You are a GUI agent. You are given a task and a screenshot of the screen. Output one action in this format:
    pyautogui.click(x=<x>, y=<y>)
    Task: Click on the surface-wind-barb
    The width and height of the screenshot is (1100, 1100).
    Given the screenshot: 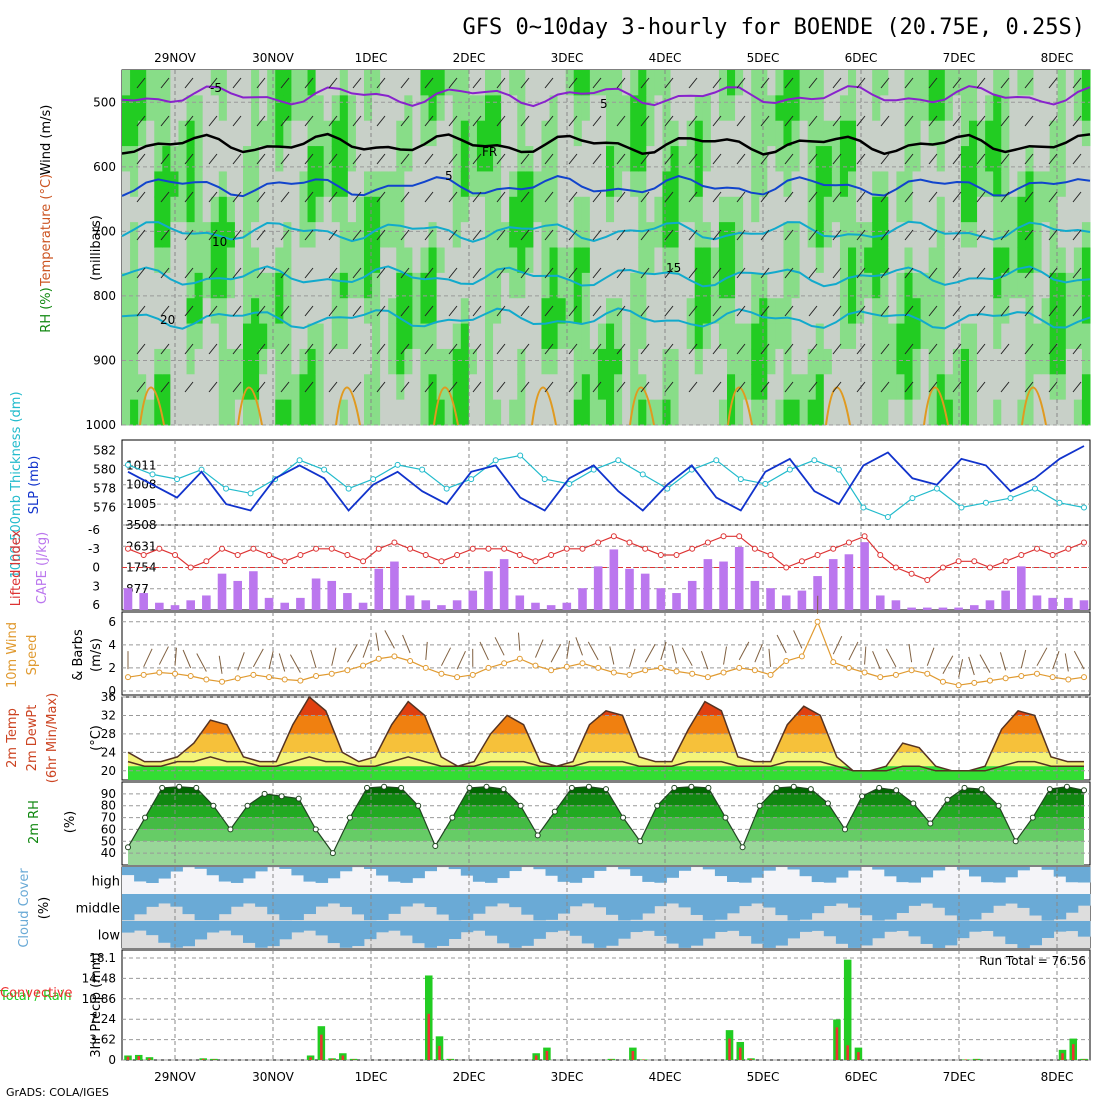 What is the action you would take?
    pyautogui.click(x=406, y=644)
    